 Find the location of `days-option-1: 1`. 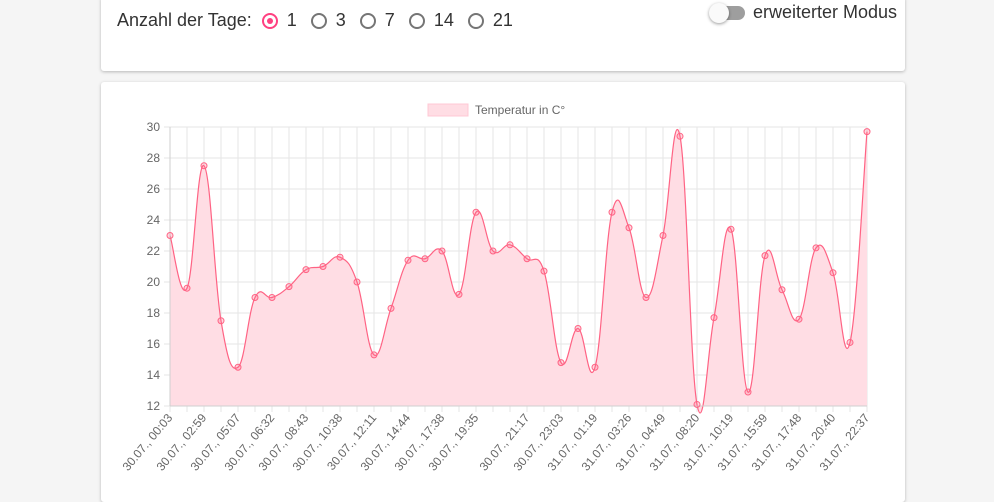

days-option-1: 1 is located at coordinates (279, 20).